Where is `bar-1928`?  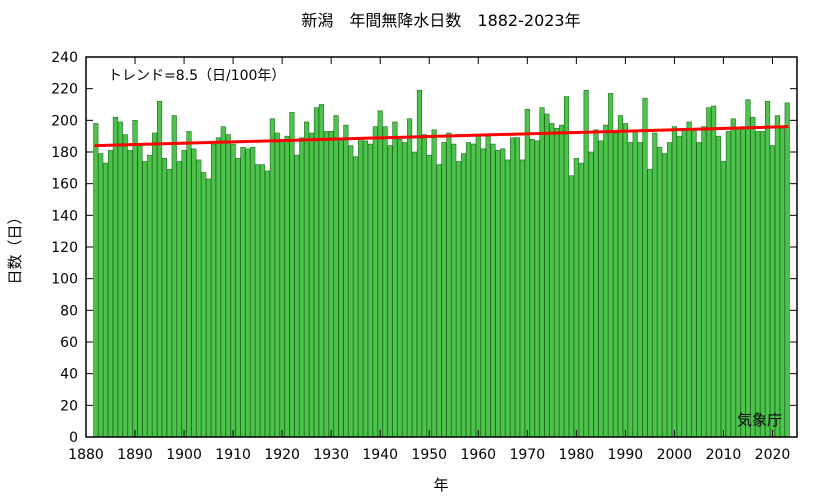 bar-1928 is located at coordinates (321, 271).